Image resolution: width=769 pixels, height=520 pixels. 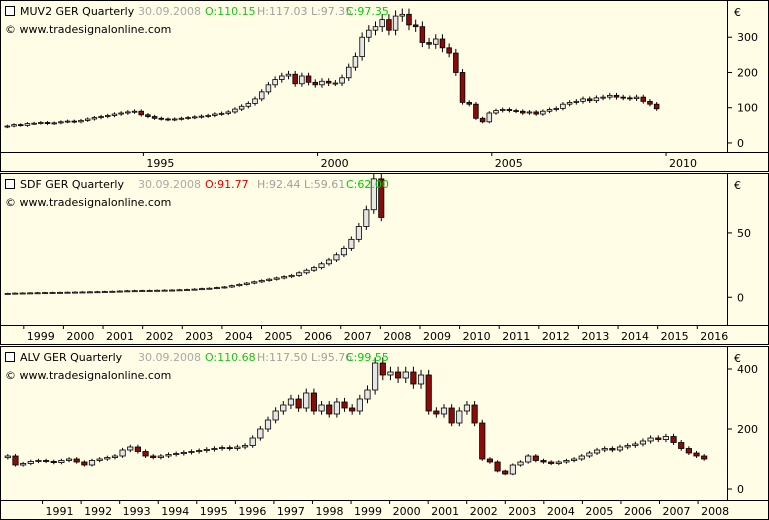 What do you see at coordinates (367, 184) in the screenshot?
I see `close-value: C:62.00` at bounding box center [367, 184].